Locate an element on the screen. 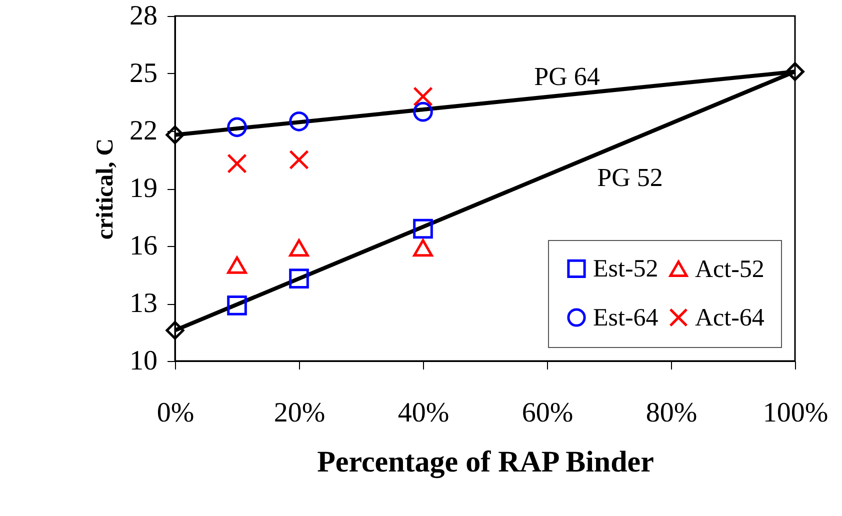 The height and width of the screenshot is (516, 842). y-tick-label: 22 is located at coordinates (144, 131).